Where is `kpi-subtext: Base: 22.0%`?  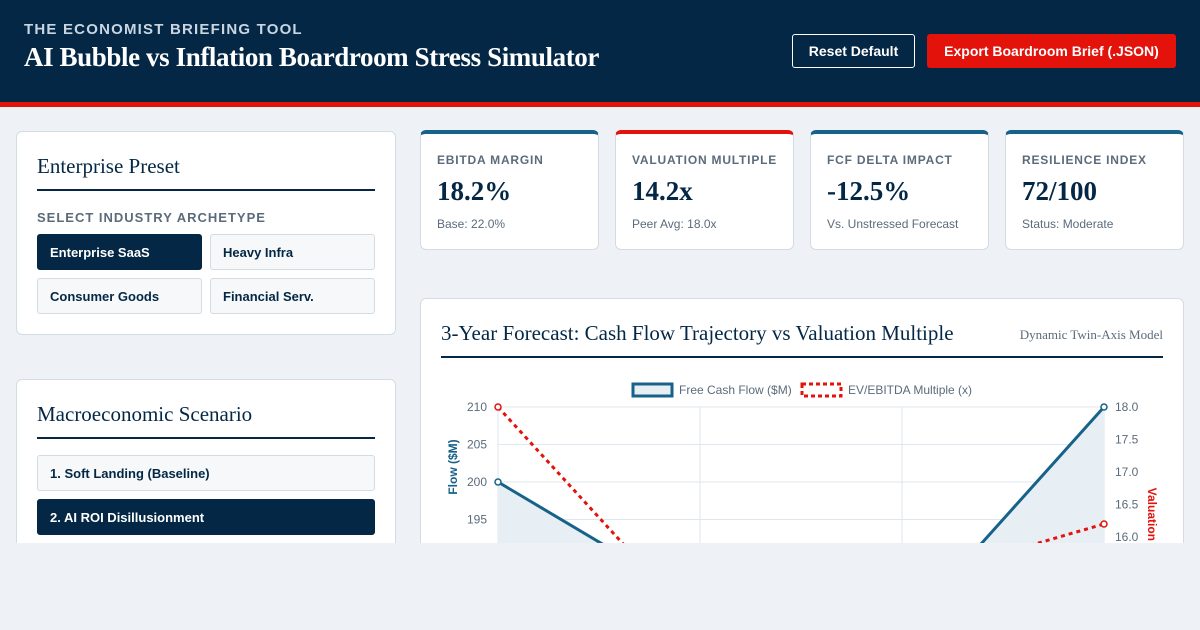
kpi-subtext: Base: 22.0% is located at coordinates (471, 224).